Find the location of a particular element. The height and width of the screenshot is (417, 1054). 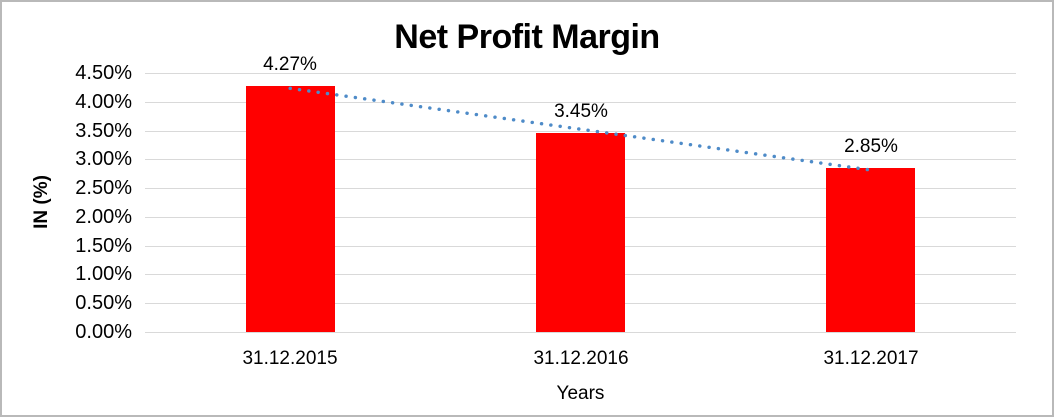

y-tick-label: 0.50% is located at coordinates (103, 303).